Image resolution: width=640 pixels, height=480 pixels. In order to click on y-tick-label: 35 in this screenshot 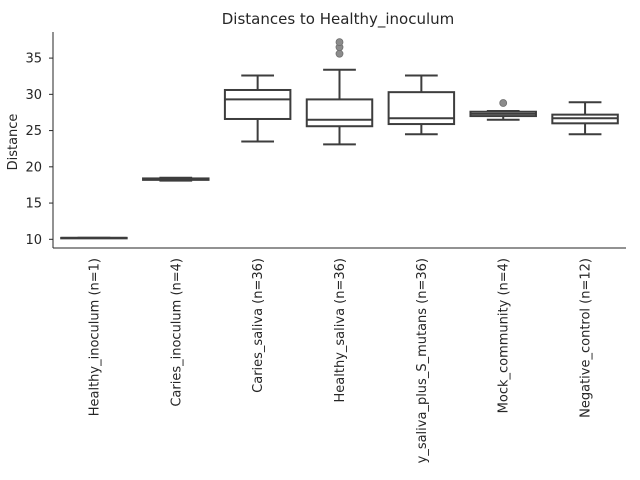, I will do `click(33, 59)`.